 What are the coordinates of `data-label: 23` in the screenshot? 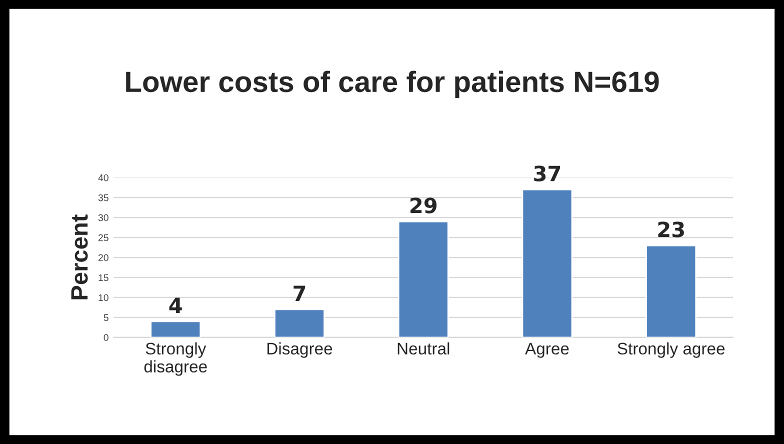 It's located at (671, 230).